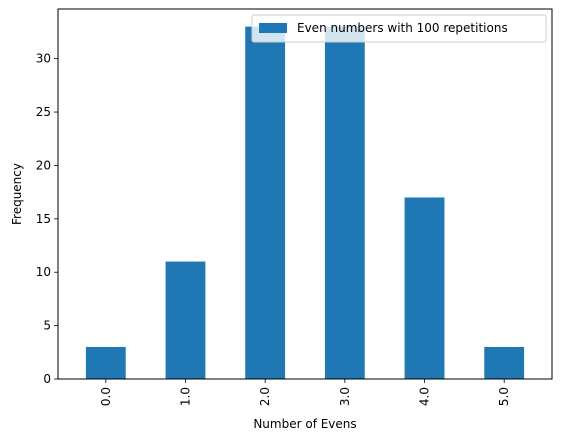 This screenshot has width=563, height=441. Describe the element at coordinates (43, 272) in the screenshot. I see `y-tick-label: 10` at that location.